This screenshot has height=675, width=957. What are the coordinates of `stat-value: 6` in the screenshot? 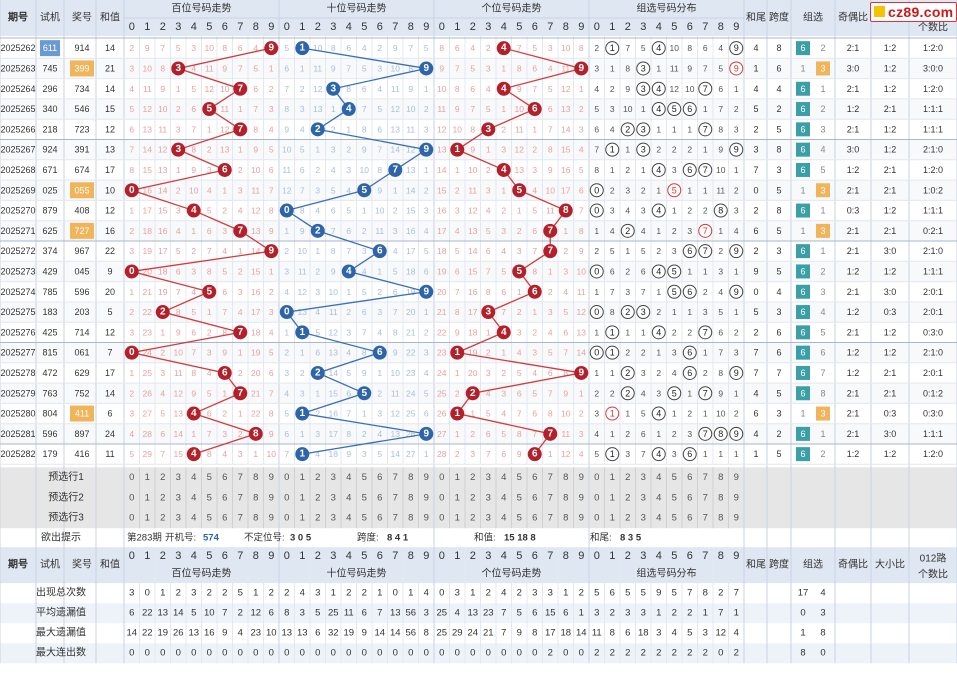 It's located at (364, 613).